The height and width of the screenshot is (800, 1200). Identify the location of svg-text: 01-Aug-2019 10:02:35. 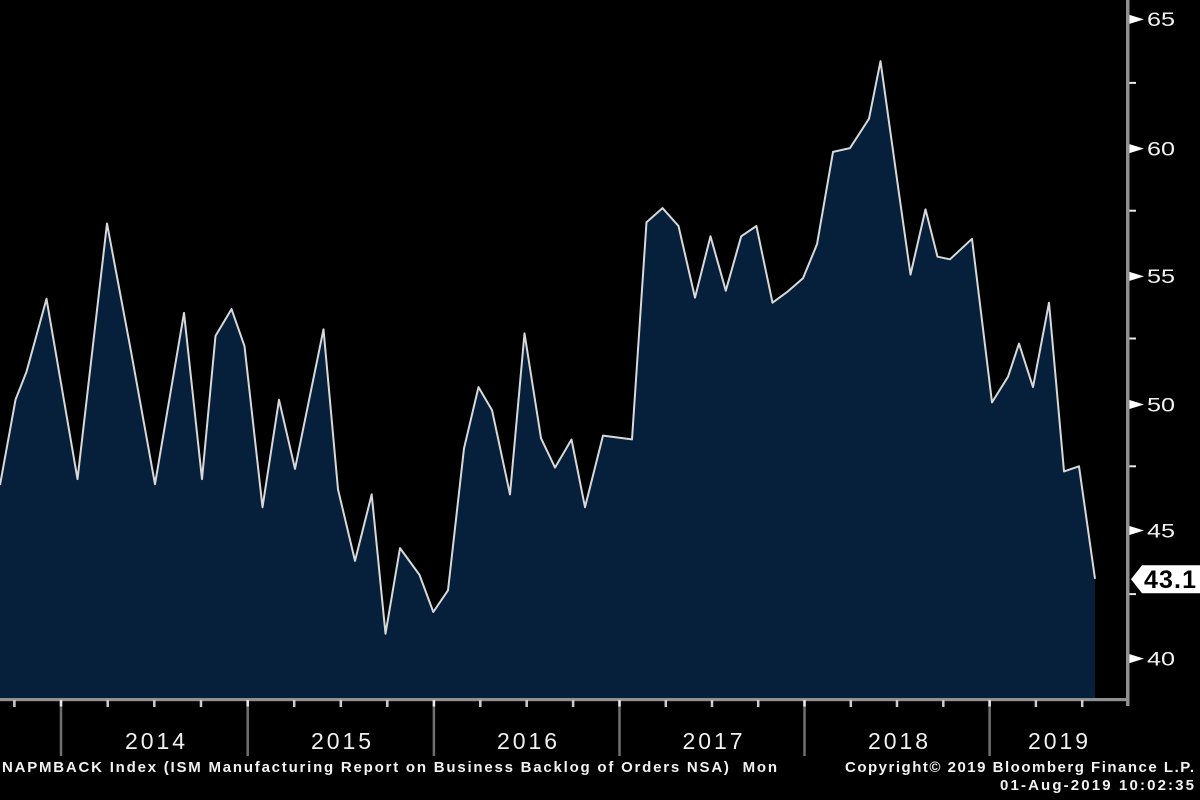
(1097, 785).